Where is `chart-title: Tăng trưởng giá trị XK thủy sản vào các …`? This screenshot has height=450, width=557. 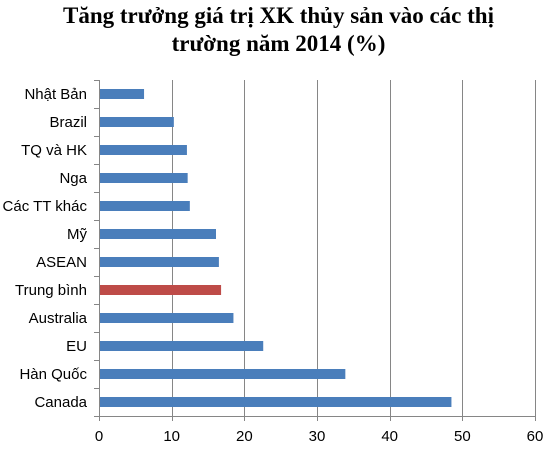
chart-title: Tăng trưởng giá trị XK thủy sản vào các … is located at coordinates (278, 30).